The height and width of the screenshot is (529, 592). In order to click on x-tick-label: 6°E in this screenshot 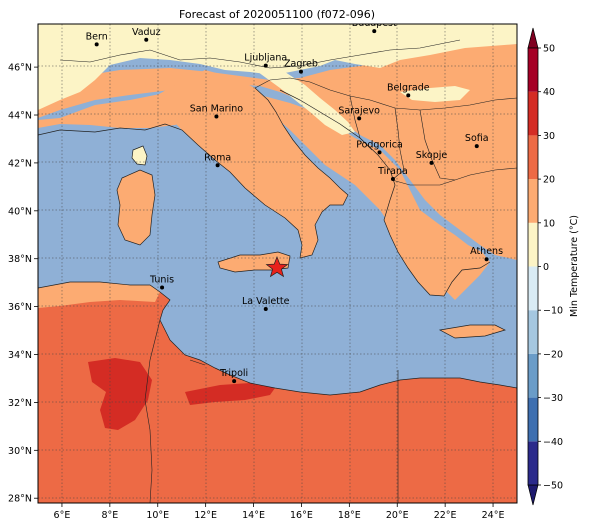, I will do `click(62, 515)`.